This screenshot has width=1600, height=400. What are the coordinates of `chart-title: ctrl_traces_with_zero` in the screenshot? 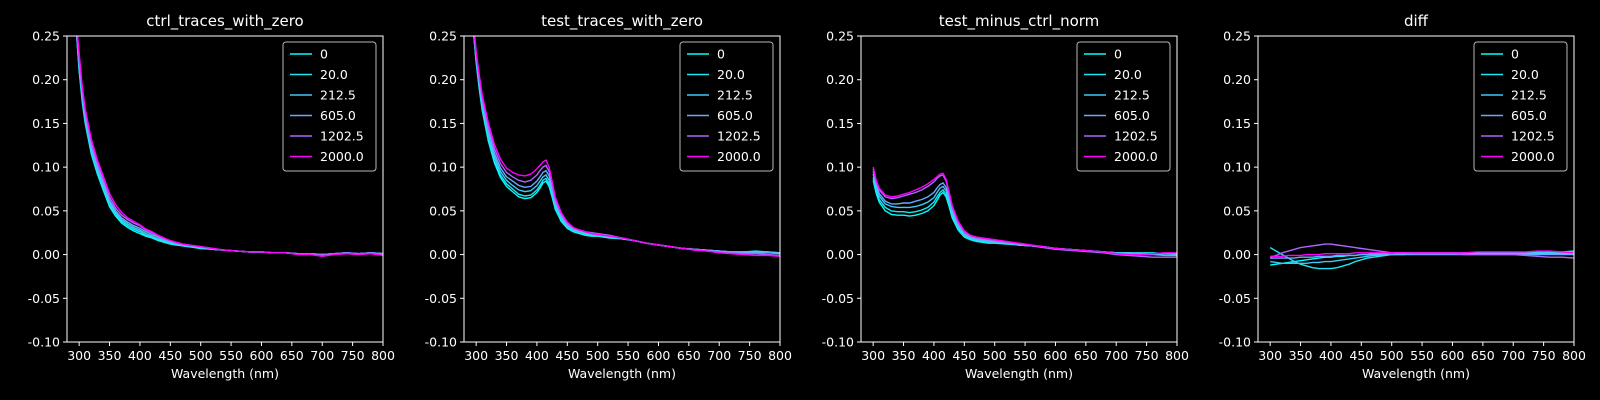 It's located at (224, 21).